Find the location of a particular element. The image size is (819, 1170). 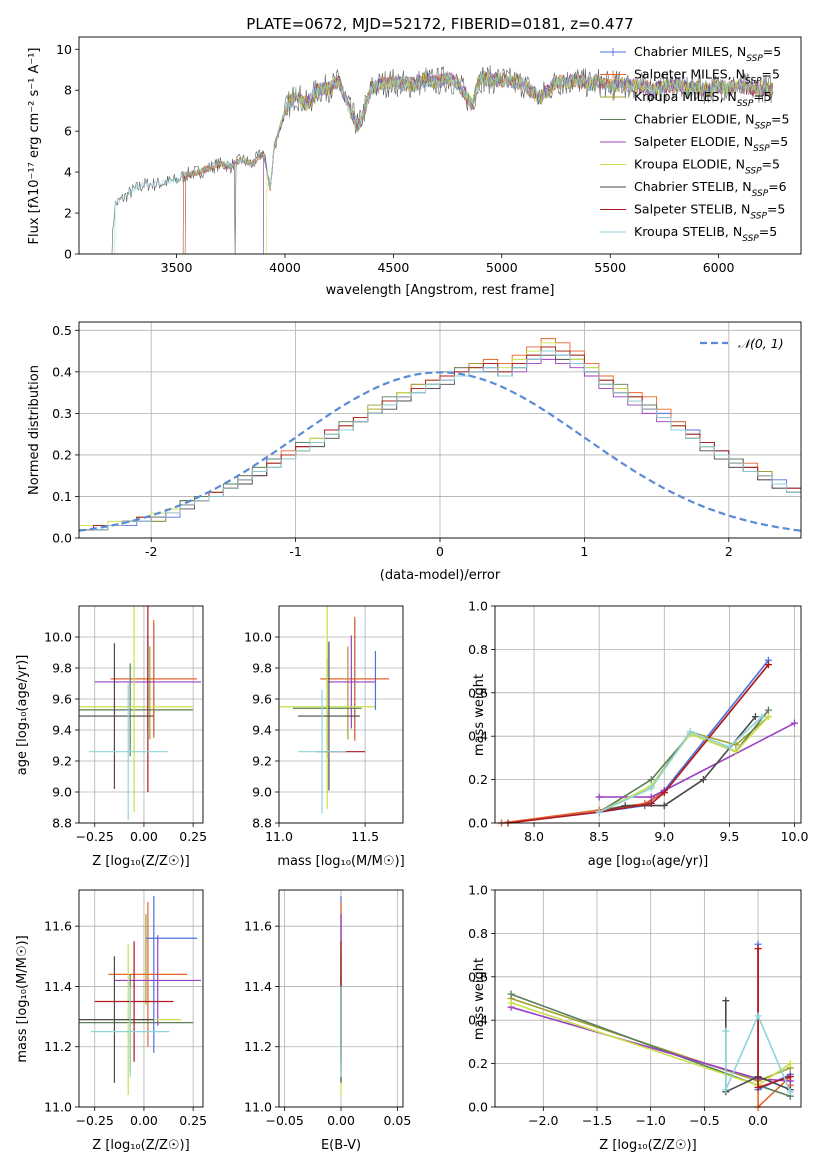

weight-vs-age-xlabel: age [log₁₀(age/yr)] is located at coordinates (648, 861).